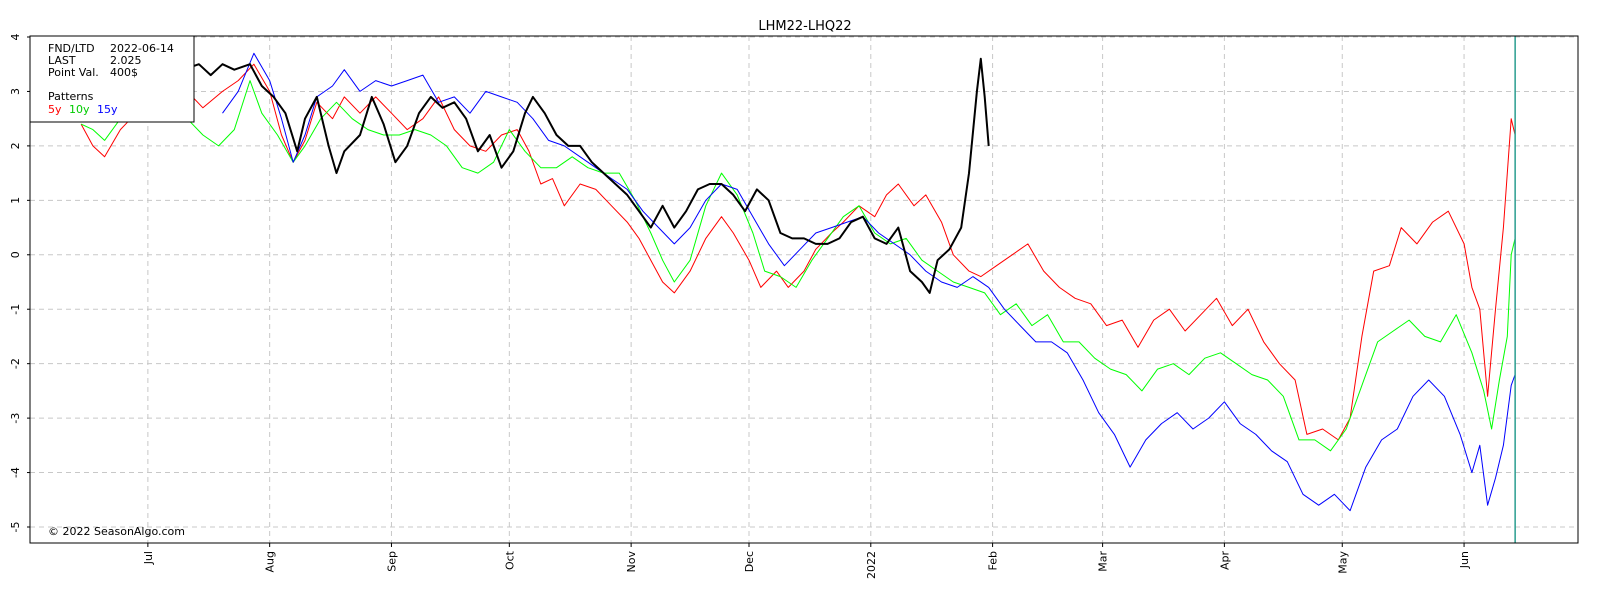 The height and width of the screenshot is (589, 1600). Describe the element at coordinates (116, 531) in the screenshot. I see `copyright-notice: © 2022 SeasonAlgo.com` at that location.